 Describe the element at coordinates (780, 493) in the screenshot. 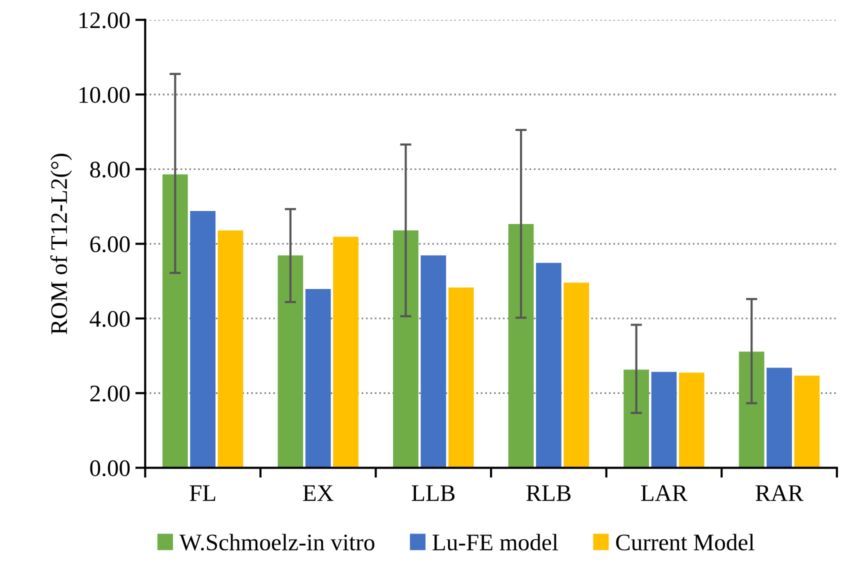

I see `x-tick-label: RAR` at that location.